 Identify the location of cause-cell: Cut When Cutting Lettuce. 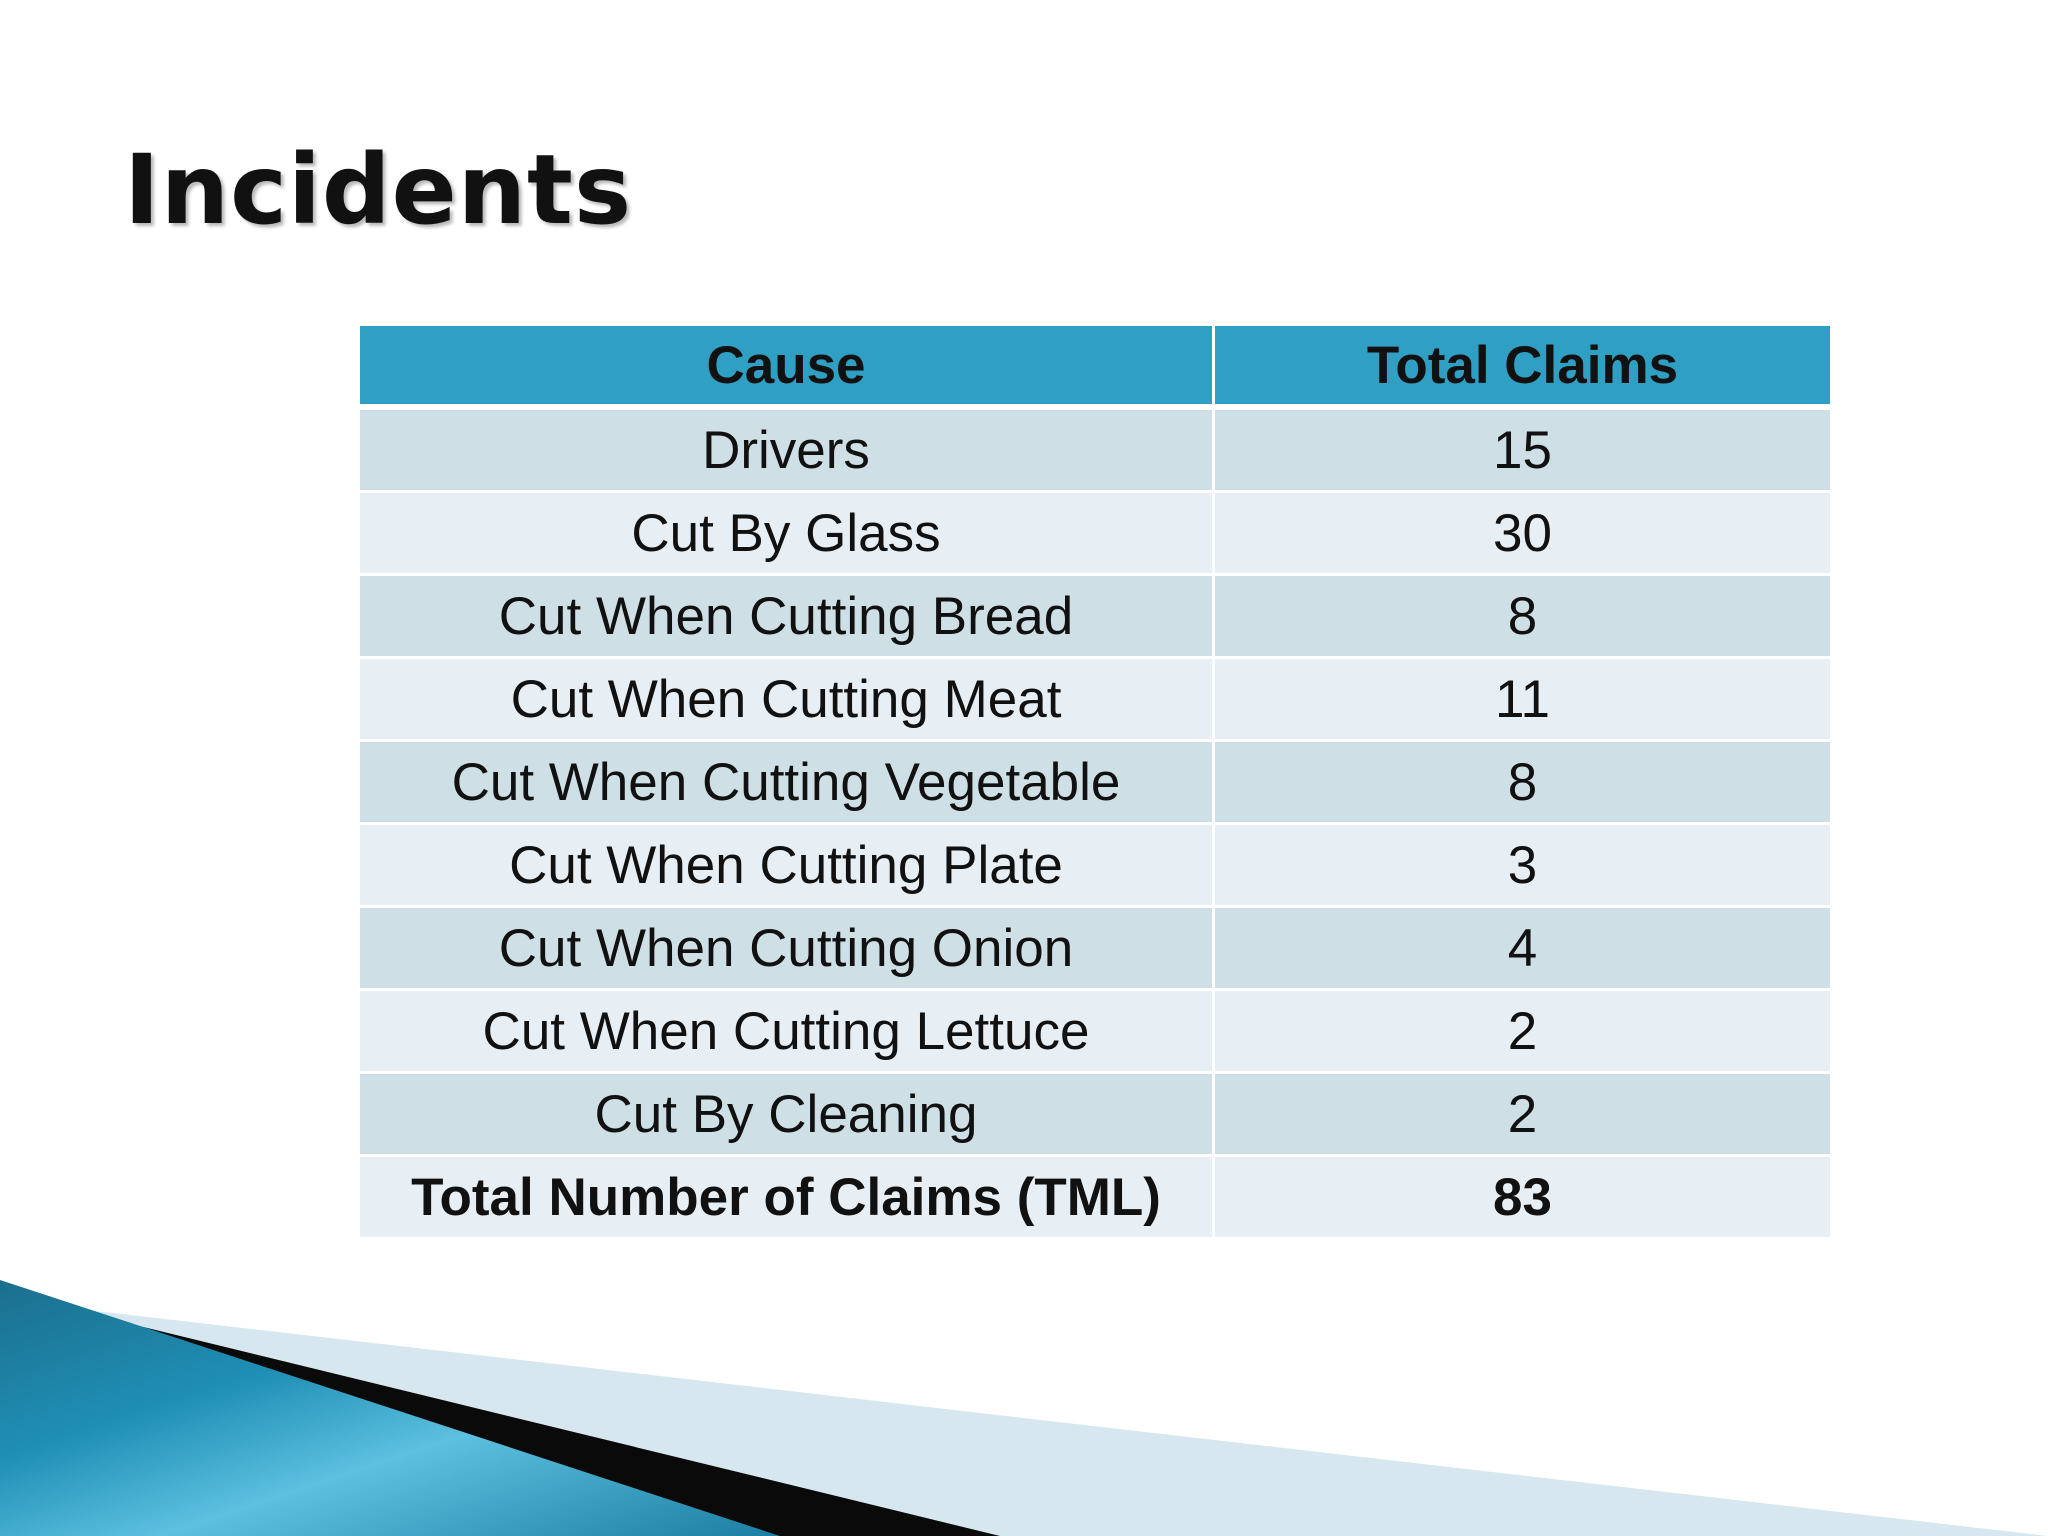
(787, 1032).